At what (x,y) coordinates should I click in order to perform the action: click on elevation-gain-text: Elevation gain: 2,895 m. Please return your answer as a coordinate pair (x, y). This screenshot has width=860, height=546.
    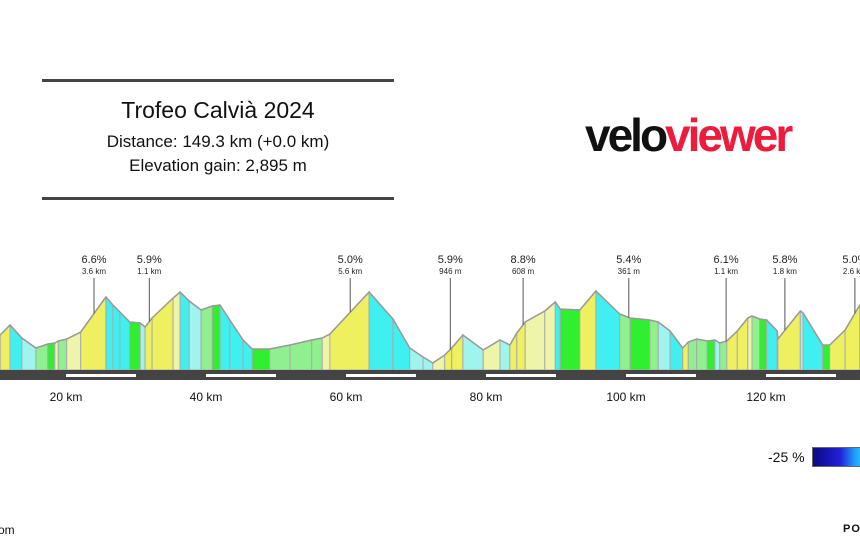
    Looking at the image, I should click on (218, 165).